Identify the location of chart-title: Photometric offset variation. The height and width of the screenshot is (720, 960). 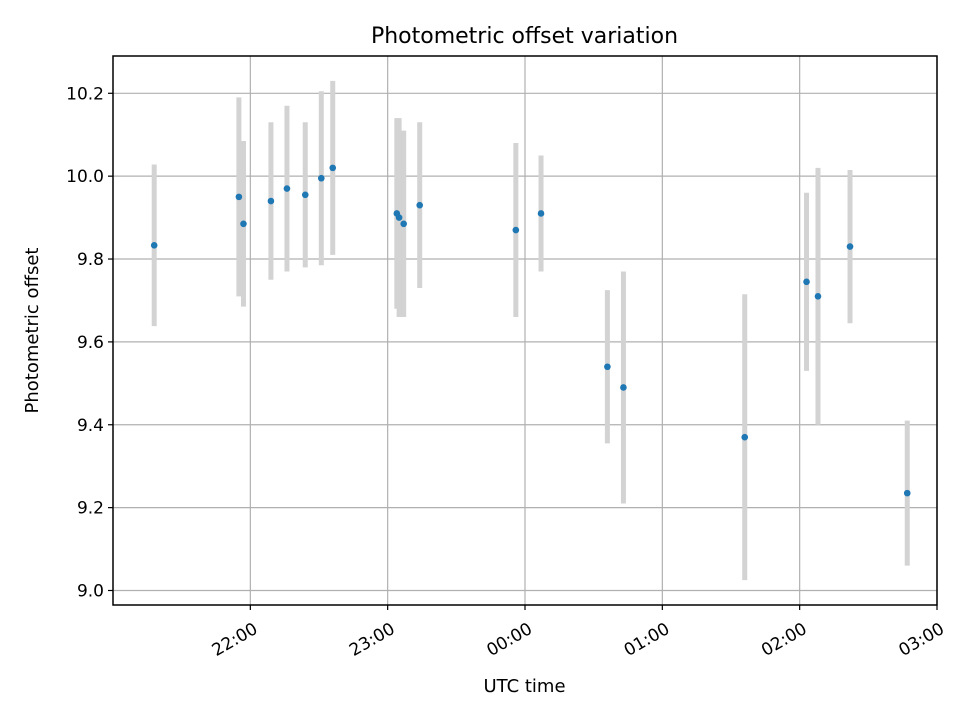
(524, 36).